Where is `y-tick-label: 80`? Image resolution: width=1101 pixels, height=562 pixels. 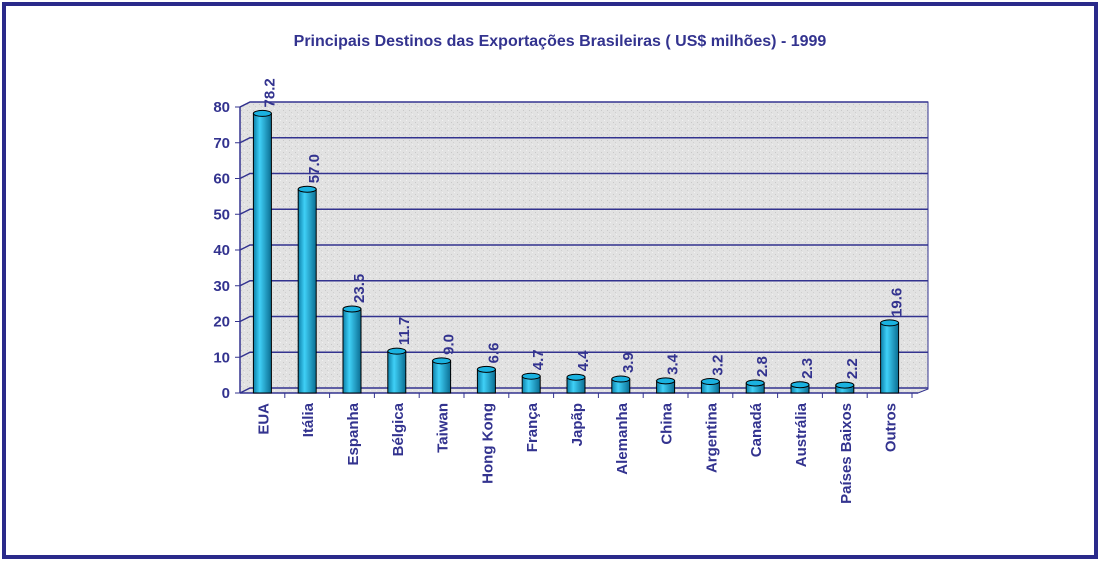 y-tick-label: 80 is located at coordinates (221, 107).